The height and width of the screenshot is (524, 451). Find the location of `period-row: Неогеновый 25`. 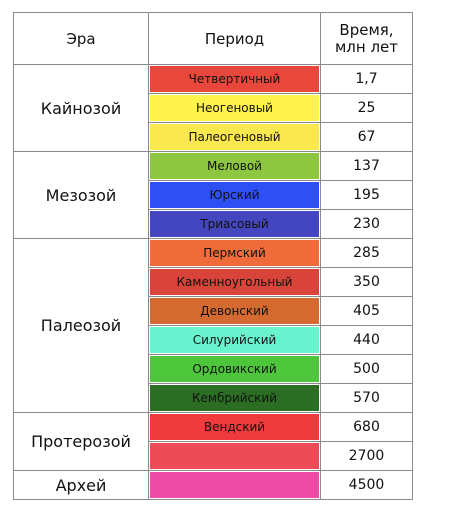

period-row: Неогеновый 25 is located at coordinates (213, 108).